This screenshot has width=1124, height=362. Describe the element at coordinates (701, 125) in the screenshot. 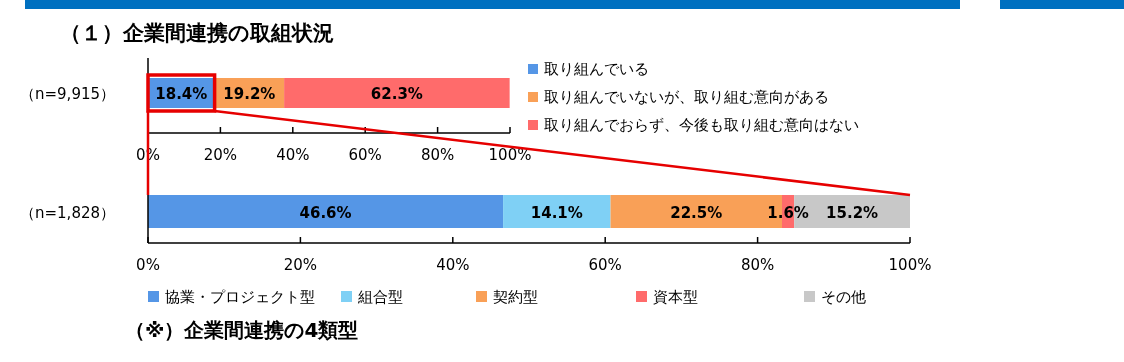

I see `legend-label: 取り組んでおらず、今後も取り組む意向はない` at that location.